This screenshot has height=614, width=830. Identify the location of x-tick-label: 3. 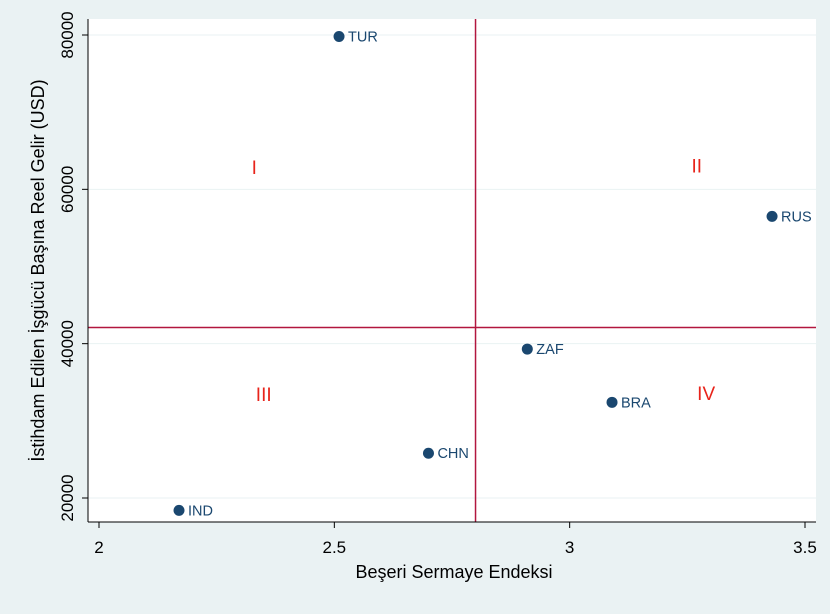
(569, 547).